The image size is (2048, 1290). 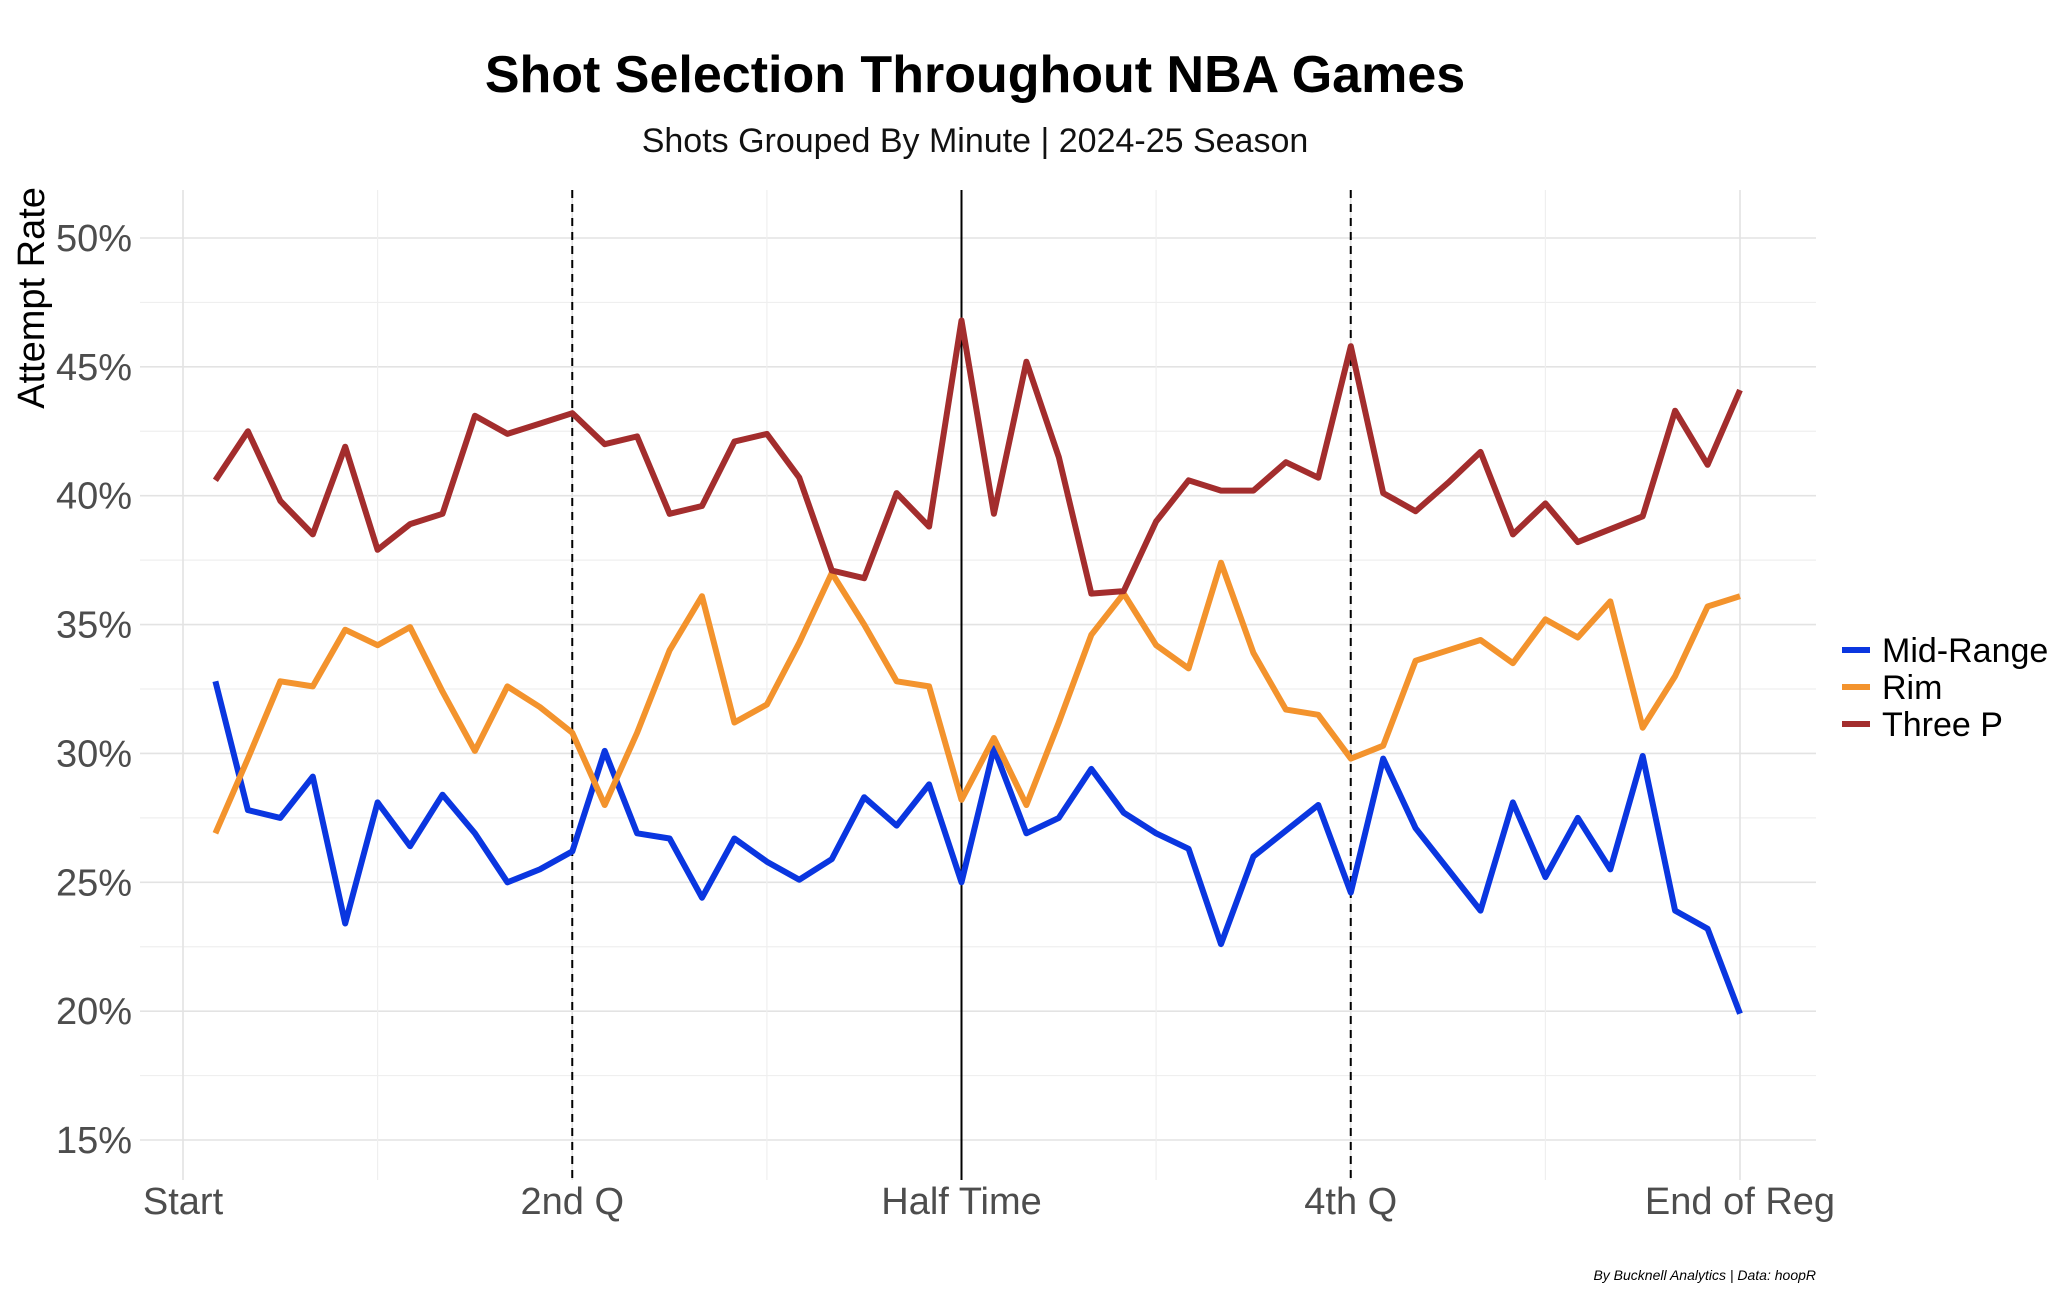 I want to click on legend-label: Mid-Range, so click(x=1965, y=651).